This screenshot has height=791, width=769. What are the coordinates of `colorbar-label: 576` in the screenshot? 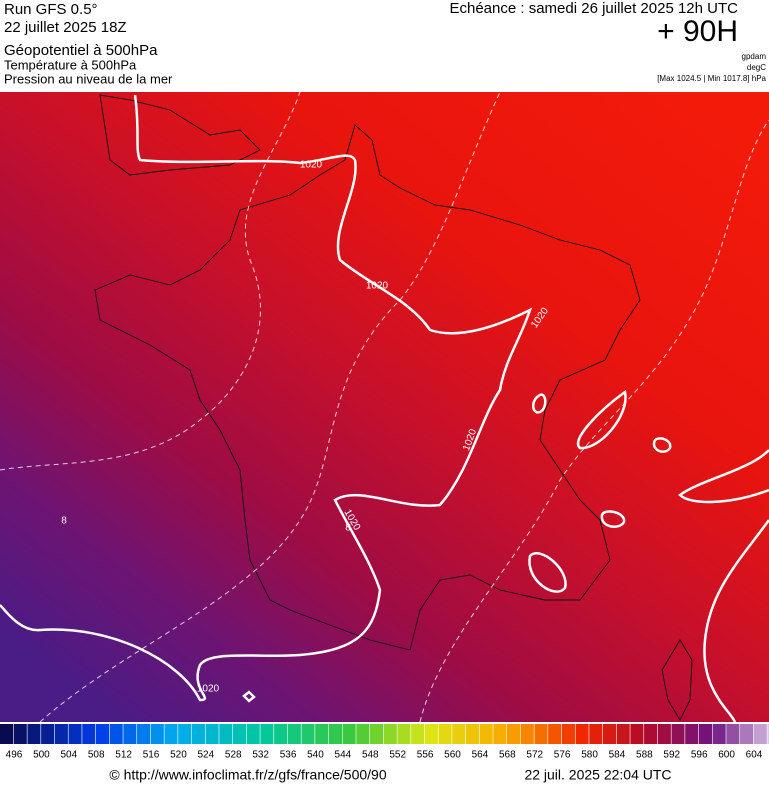 It's located at (562, 755).